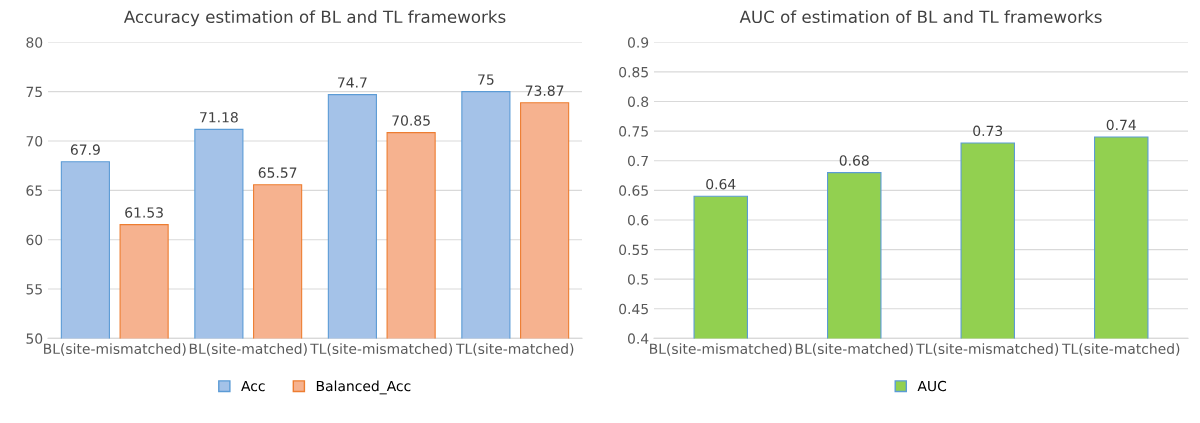 Image resolution: width=1200 pixels, height=423 pixels. What do you see at coordinates (352, 82) in the screenshot?
I see `data-label: 74.7` at bounding box center [352, 82].